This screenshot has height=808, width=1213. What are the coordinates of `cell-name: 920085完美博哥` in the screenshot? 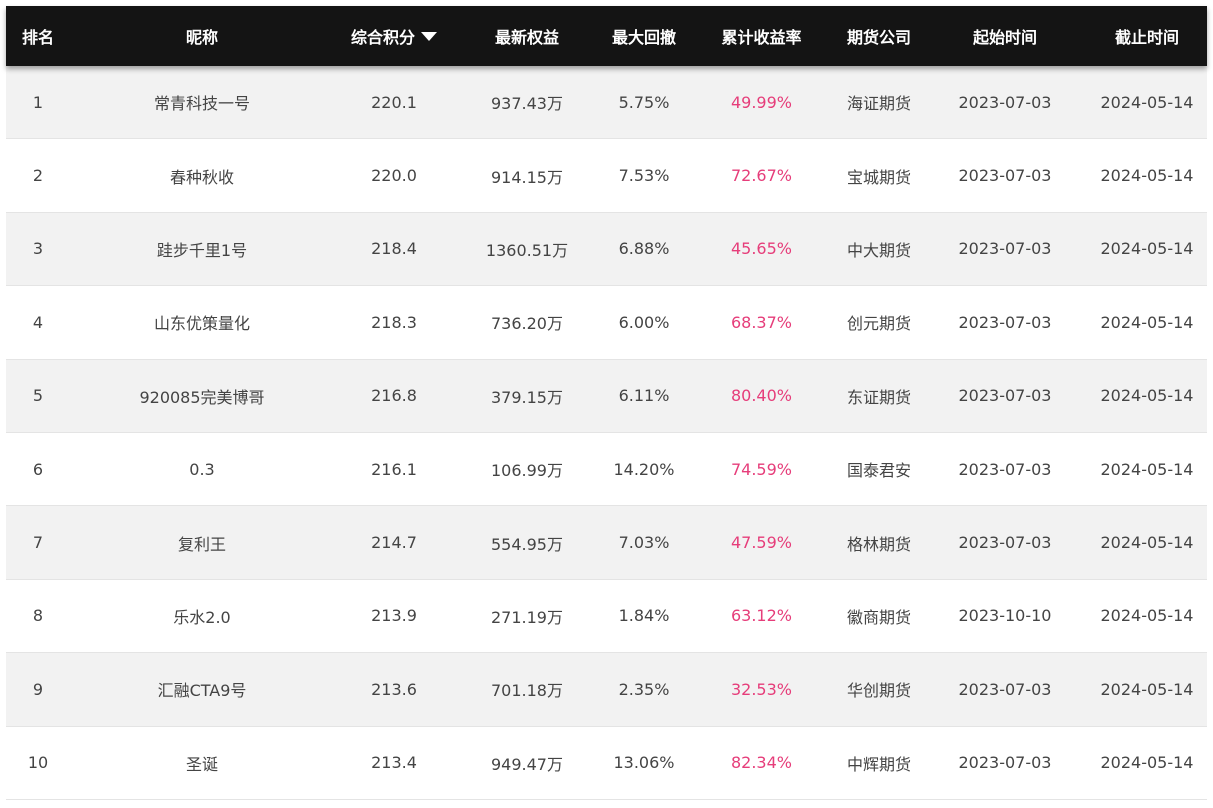 It's located at (202, 397).